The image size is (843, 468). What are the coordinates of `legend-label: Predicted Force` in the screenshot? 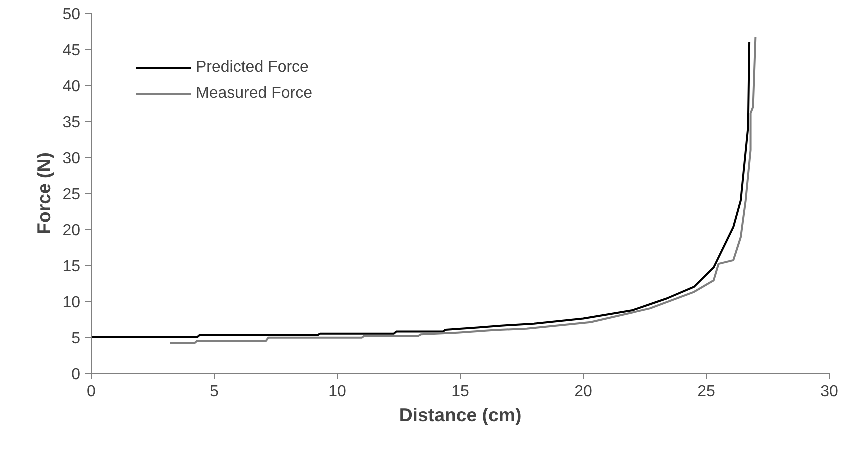 It's located at (252, 68).